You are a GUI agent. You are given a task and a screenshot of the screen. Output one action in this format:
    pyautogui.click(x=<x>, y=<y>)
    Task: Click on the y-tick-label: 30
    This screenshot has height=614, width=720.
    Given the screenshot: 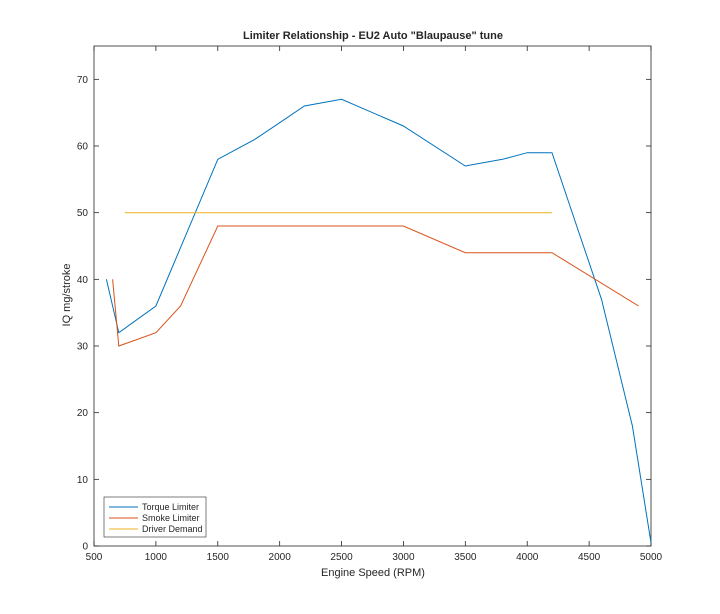 What is the action you would take?
    pyautogui.click(x=83, y=347)
    